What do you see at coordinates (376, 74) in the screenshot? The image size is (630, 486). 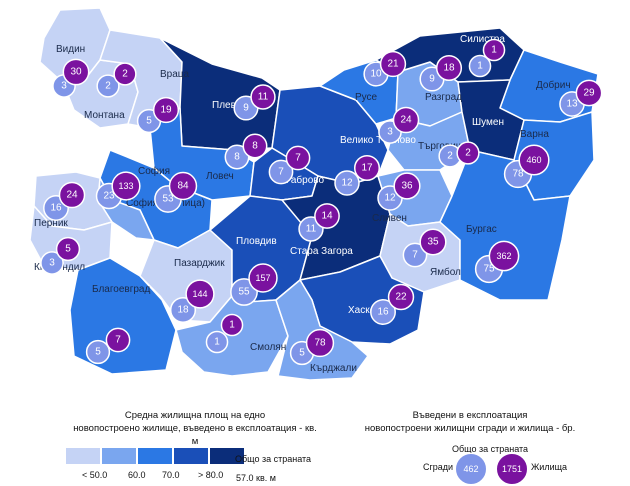 I see `building-bubble-value: 10` at bounding box center [376, 74].